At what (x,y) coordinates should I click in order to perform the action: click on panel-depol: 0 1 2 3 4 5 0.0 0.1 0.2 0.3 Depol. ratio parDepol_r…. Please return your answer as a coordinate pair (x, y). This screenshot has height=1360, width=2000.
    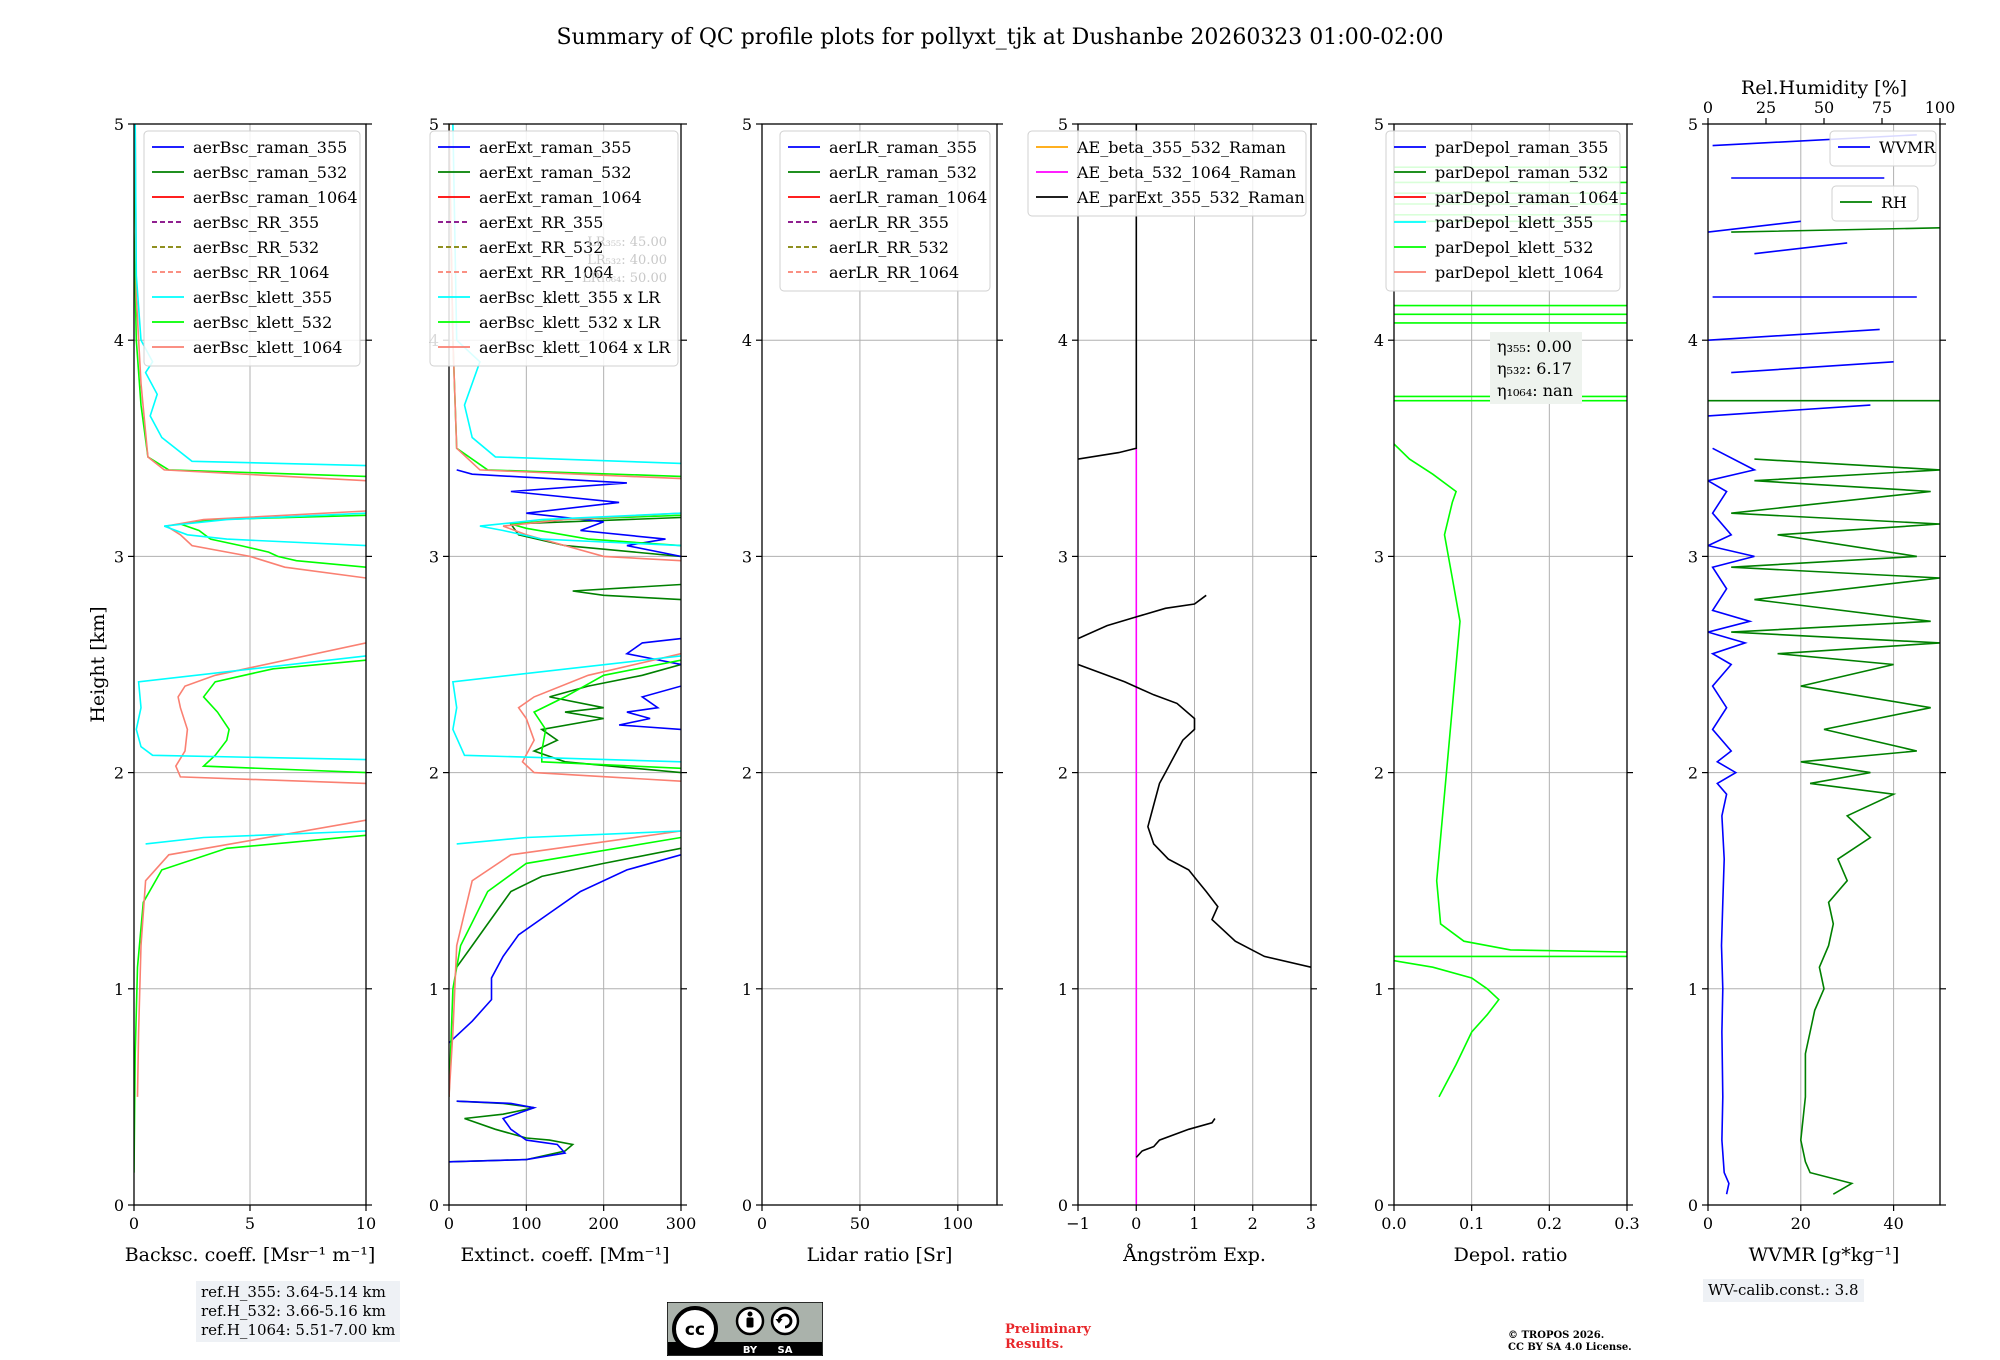
    Looking at the image, I should click on (1507, 690).